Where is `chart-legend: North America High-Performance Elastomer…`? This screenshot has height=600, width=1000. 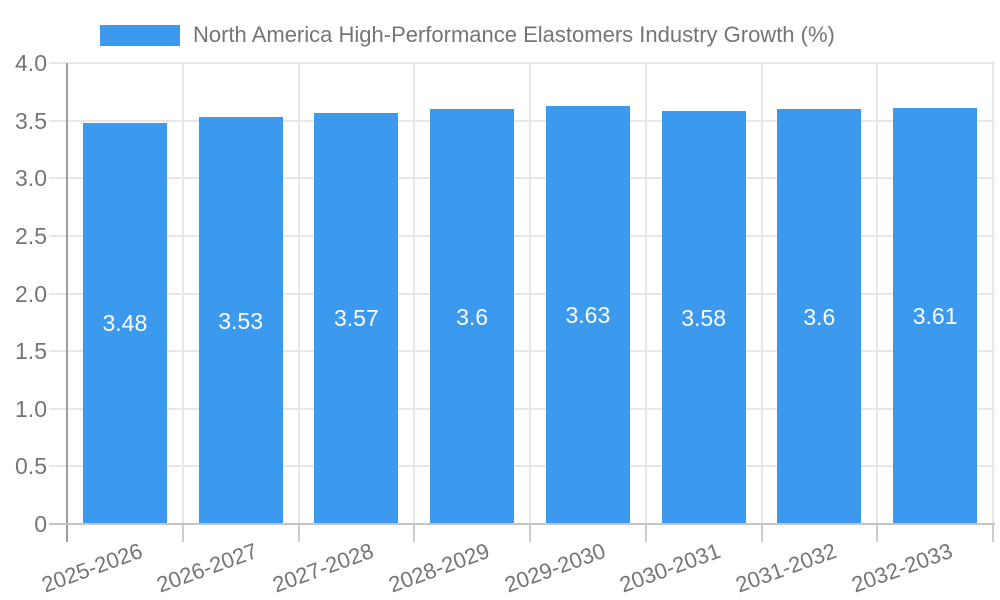 chart-legend: North America High-Performance Elastomer… is located at coordinates (467, 35).